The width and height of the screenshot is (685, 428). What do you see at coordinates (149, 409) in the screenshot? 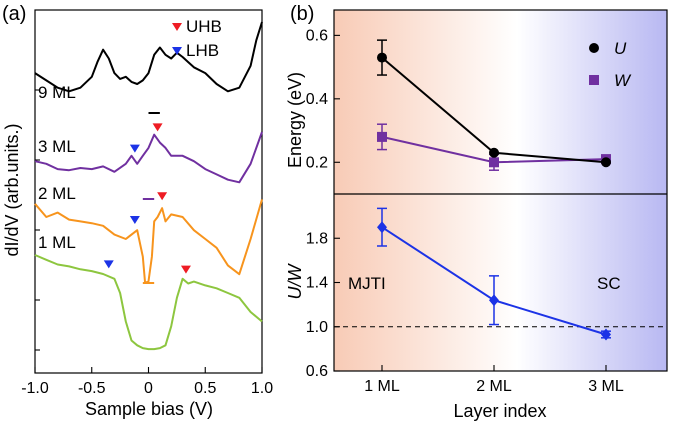
I see `panel-a-x-axis-title: Sample bias (V)` at bounding box center [149, 409].